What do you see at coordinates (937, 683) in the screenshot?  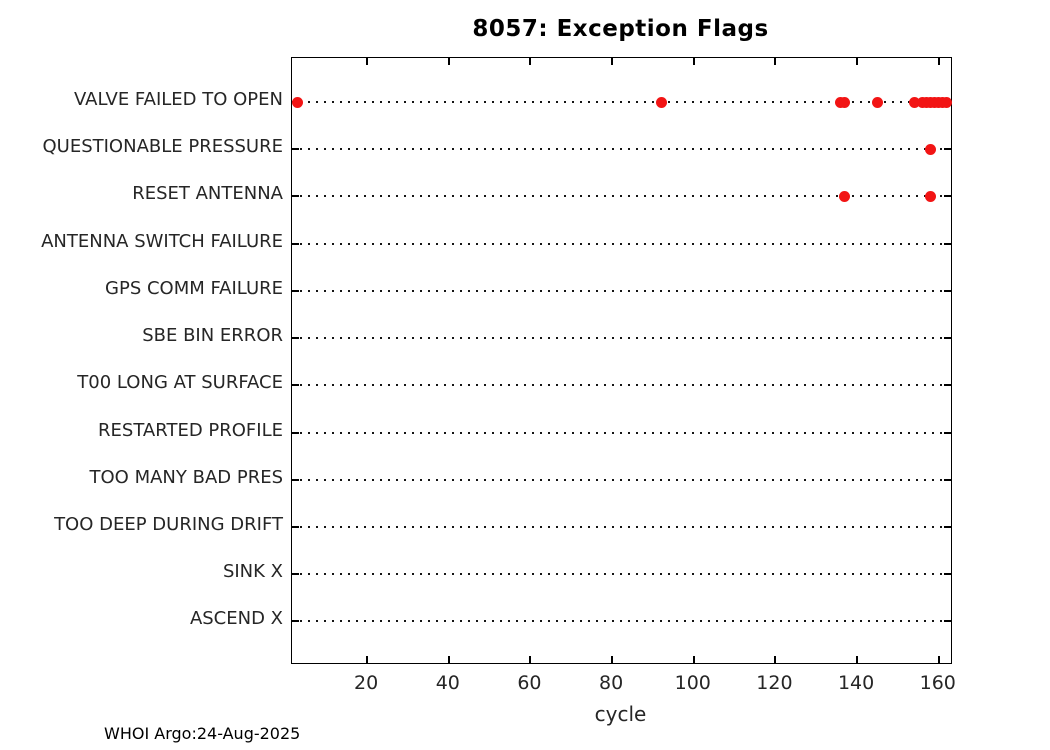 I see `x-tick-label: 160` at bounding box center [937, 683].